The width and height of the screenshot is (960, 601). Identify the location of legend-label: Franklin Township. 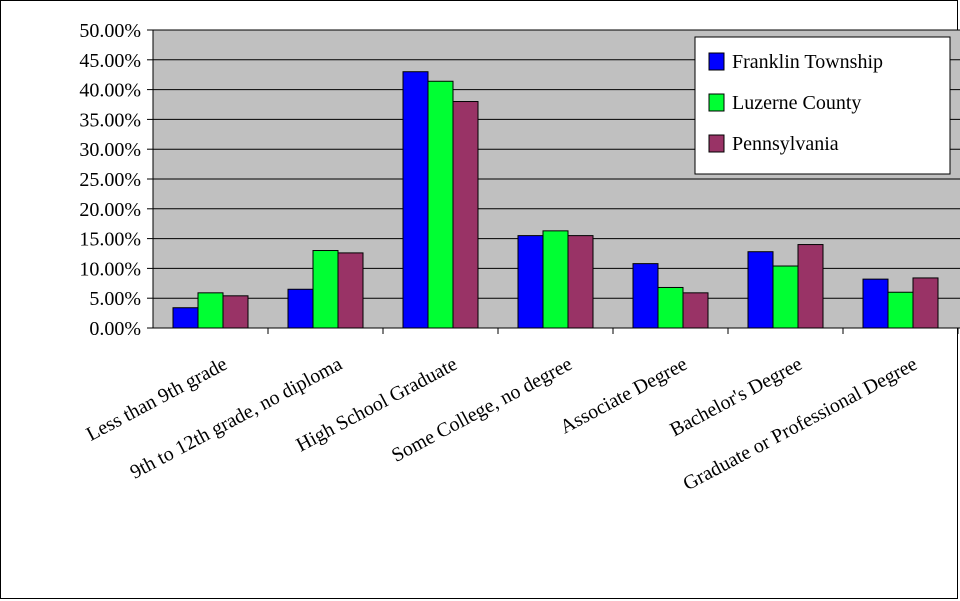
(807, 62).